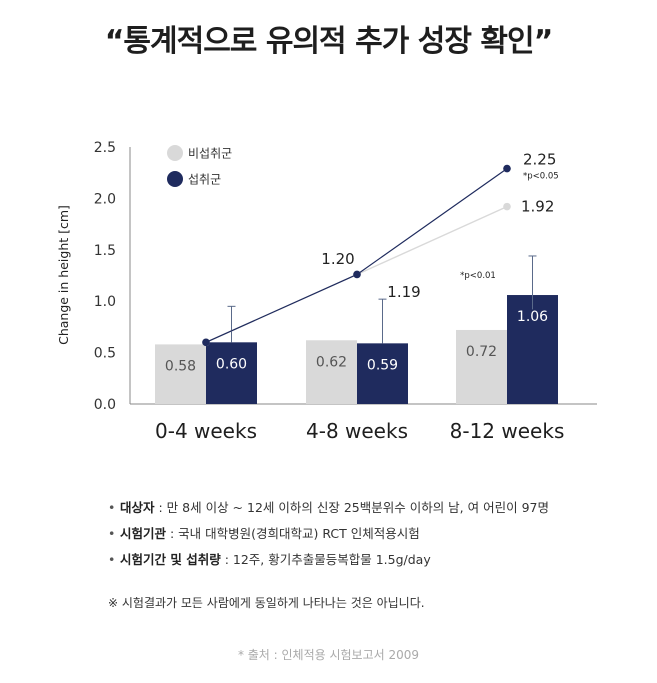 This screenshot has height=683, width=657. I want to click on y-tick-label: 1.5, so click(105, 251).